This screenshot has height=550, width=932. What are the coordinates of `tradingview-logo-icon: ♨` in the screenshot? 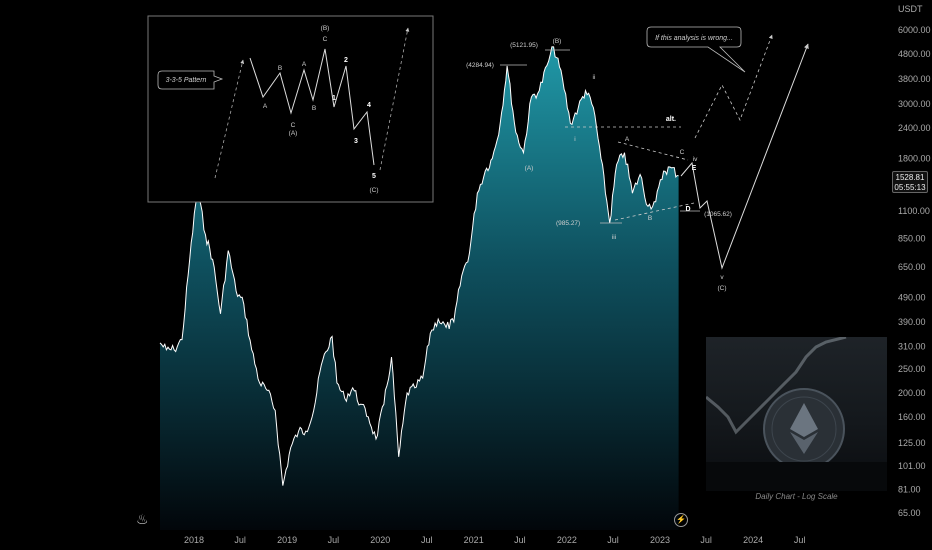 It's located at (142, 519).